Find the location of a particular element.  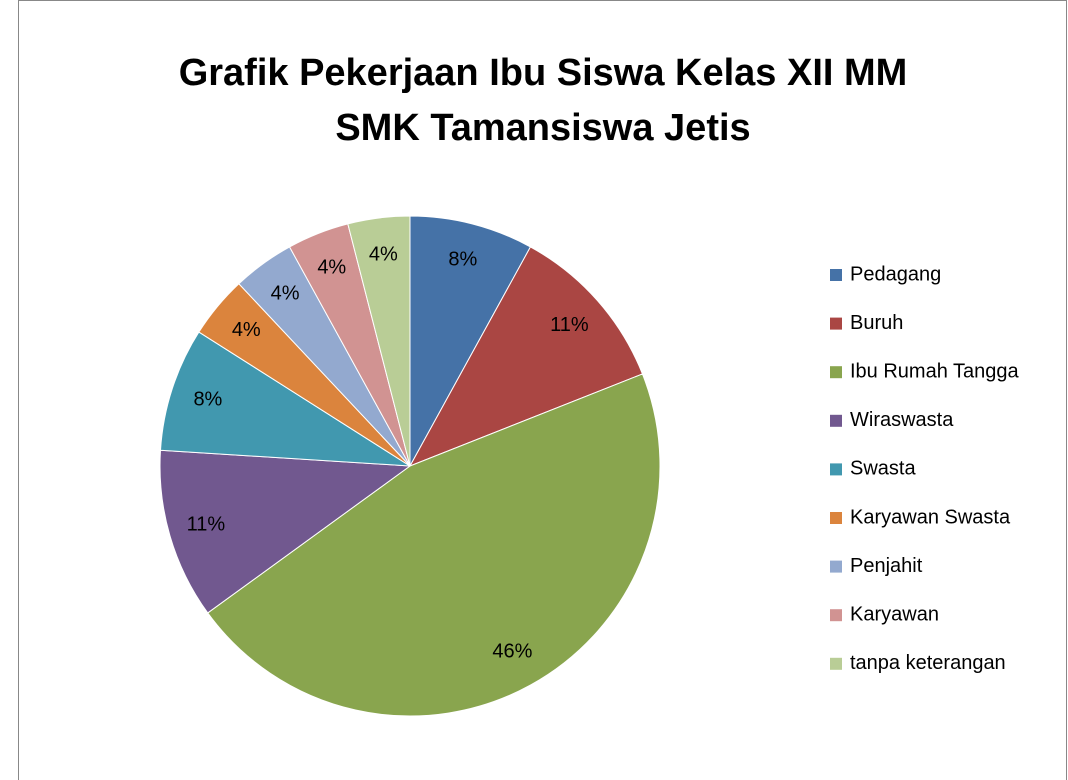

legend-label: Karyawan Swasta is located at coordinates (930, 517).